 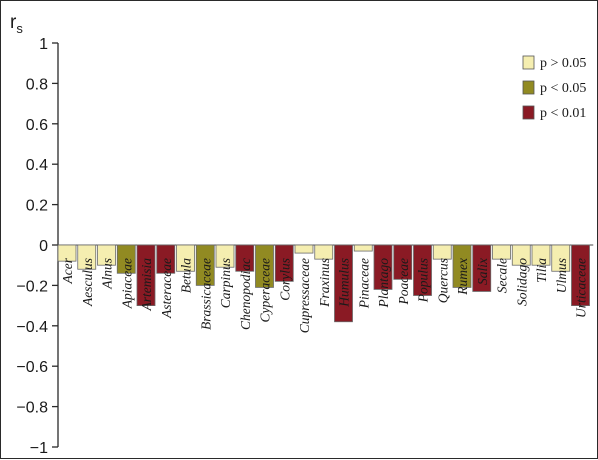 What do you see at coordinates (37, 206) in the screenshot?
I see `y-tick-label: 0.2` at bounding box center [37, 206].